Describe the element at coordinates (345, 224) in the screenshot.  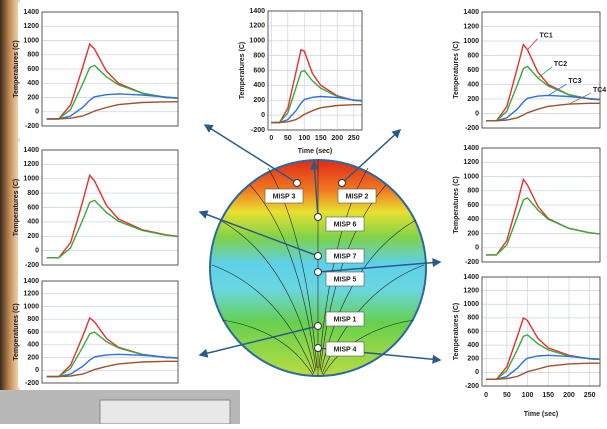
I see `point-label: MISP 6` at that location.